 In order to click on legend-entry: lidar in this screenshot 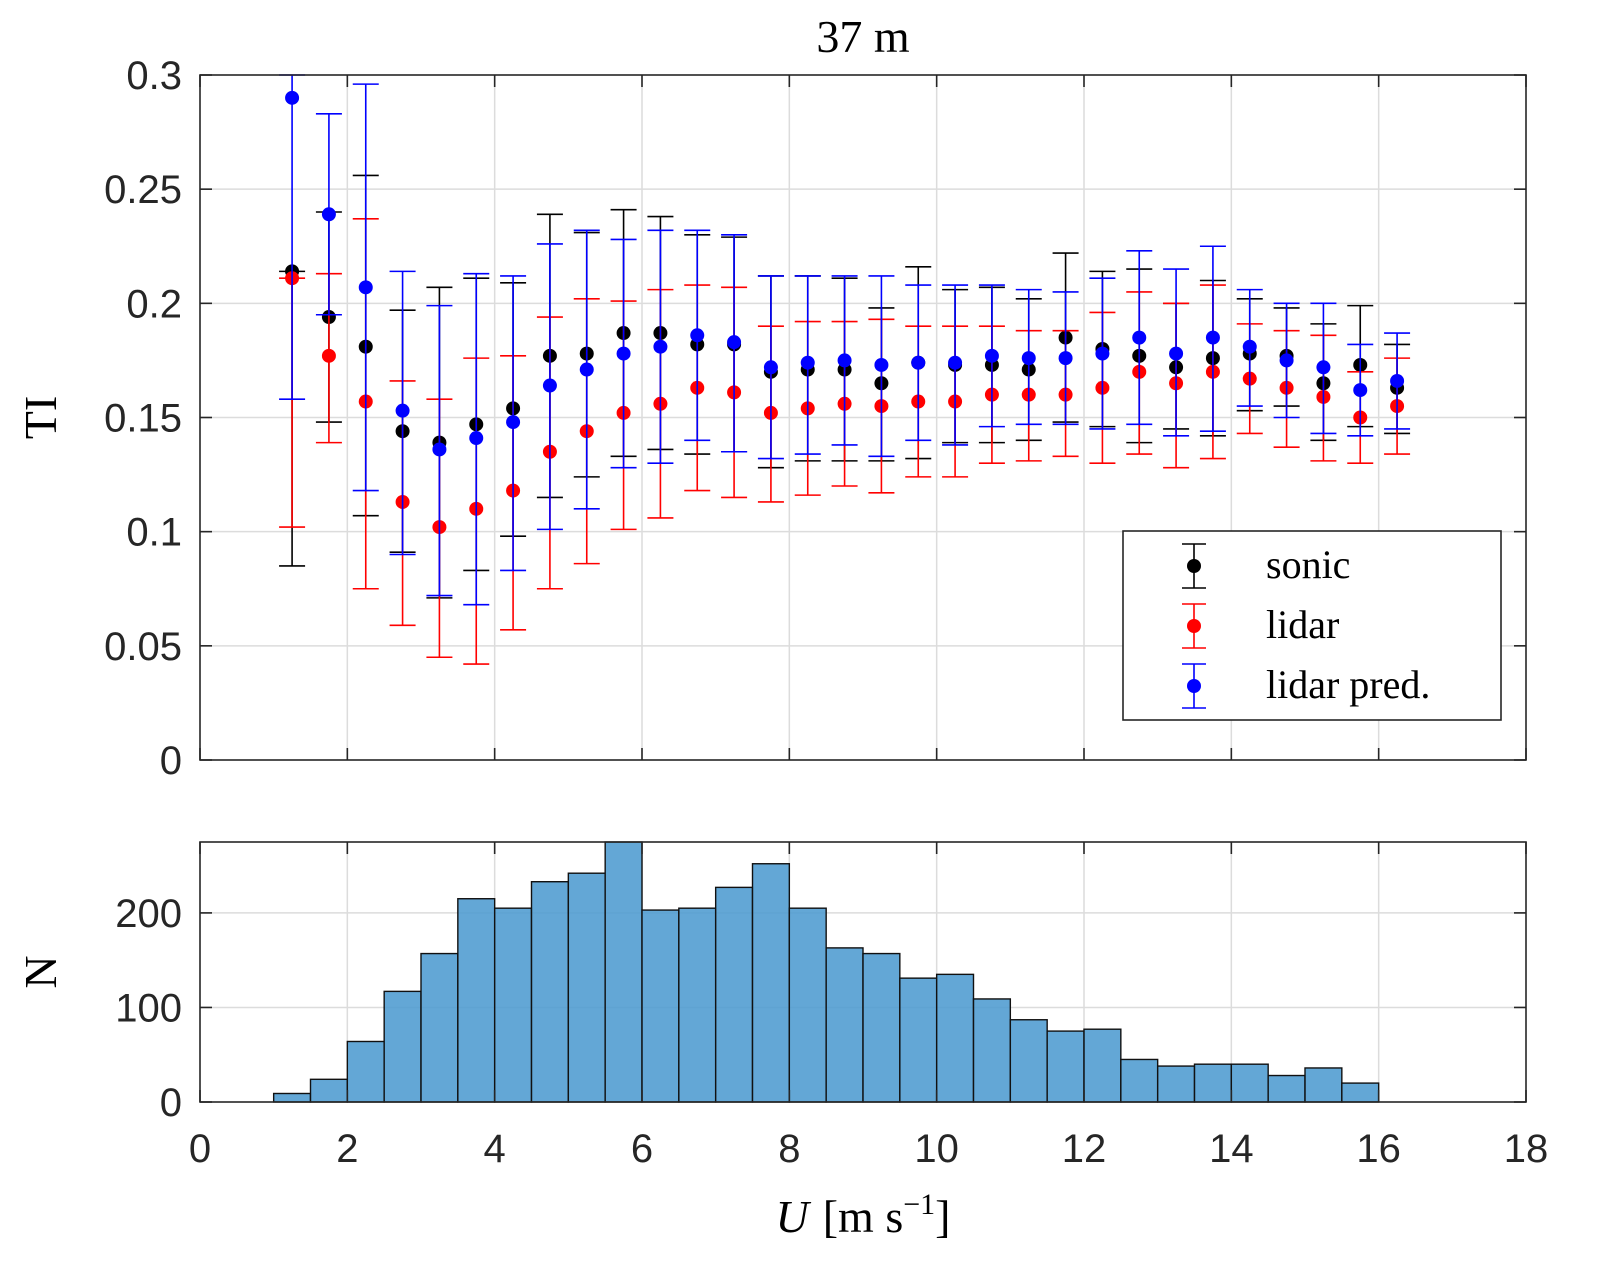, I will do `click(1260, 625)`.